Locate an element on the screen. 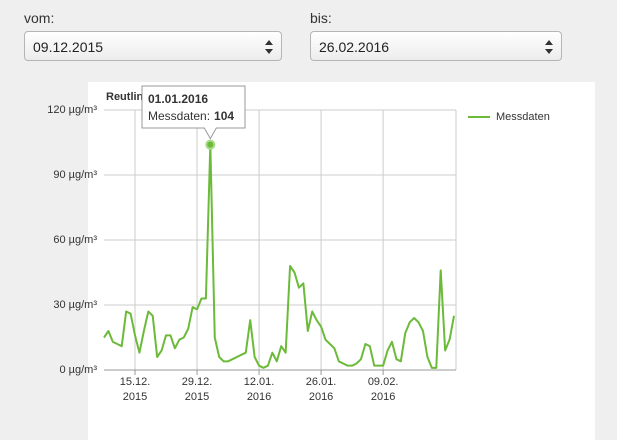 This screenshot has width=617, height=440. from-value: 09.12.2015 is located at coordinates (68, 47).